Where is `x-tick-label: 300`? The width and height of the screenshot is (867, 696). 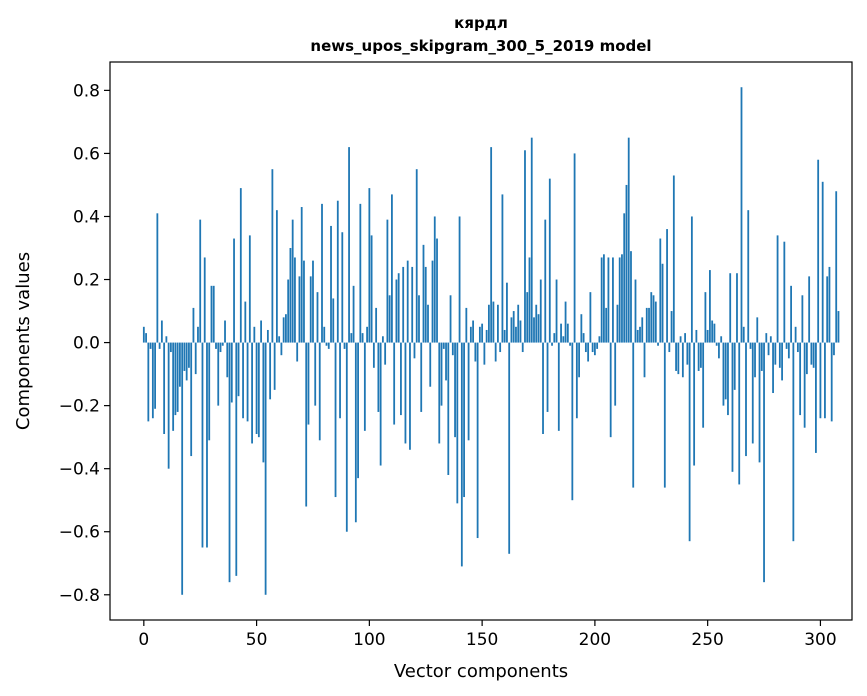
x-tick-label: 300 is located at coordinates (820, 640).